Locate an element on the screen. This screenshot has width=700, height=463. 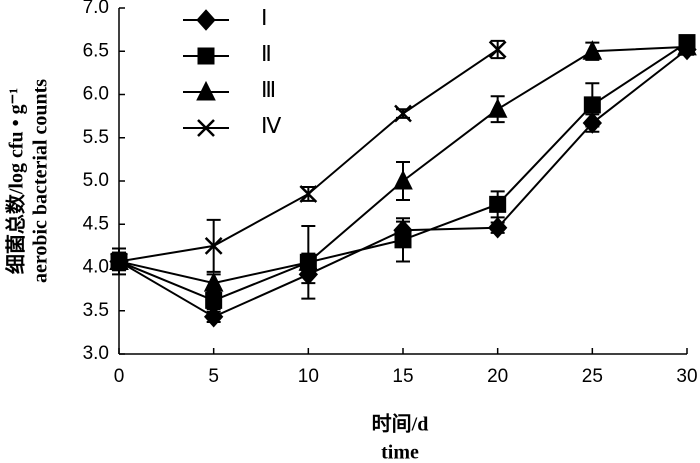
legend-label: Ⅰ is located at coordinates (264, 17).